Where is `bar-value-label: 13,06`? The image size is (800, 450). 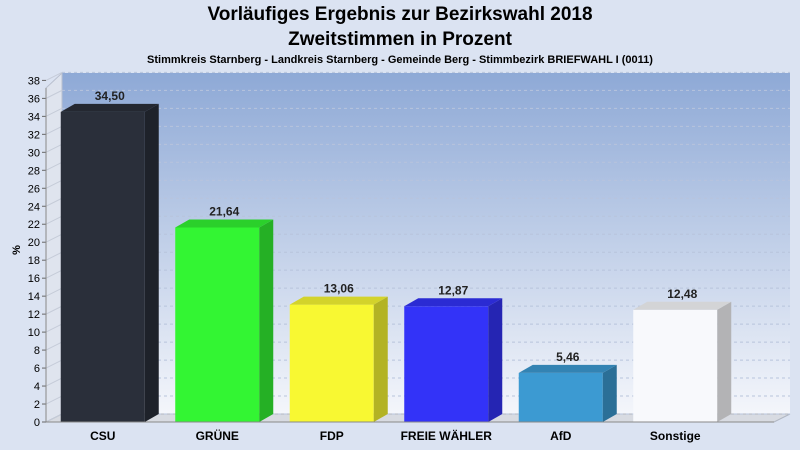 bar-value-label: 13,06 is located at coordinates (339, 289).